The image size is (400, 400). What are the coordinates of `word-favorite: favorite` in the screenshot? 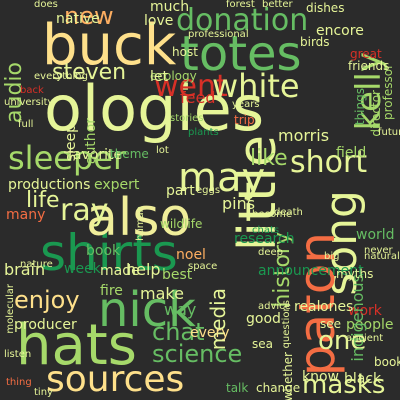 It's located at (95, 155).